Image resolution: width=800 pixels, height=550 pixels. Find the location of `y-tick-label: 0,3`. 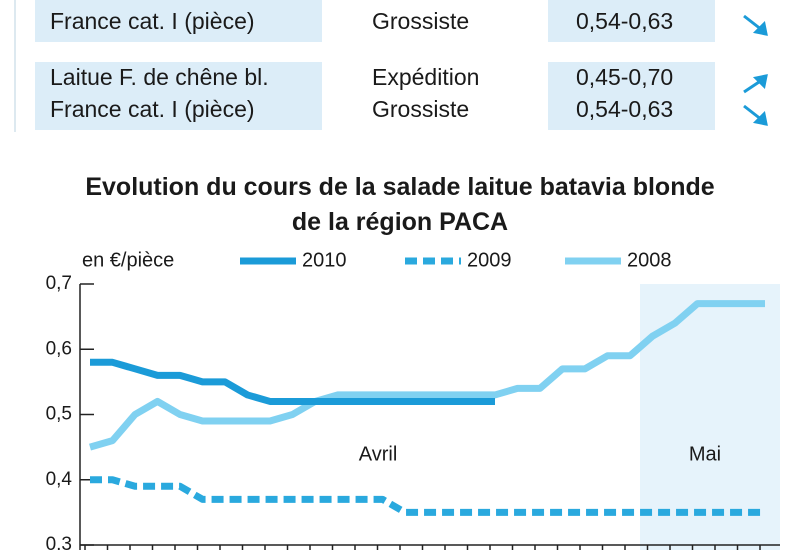

y-tick-label: 0,3 is located at coordinates (59, 542).